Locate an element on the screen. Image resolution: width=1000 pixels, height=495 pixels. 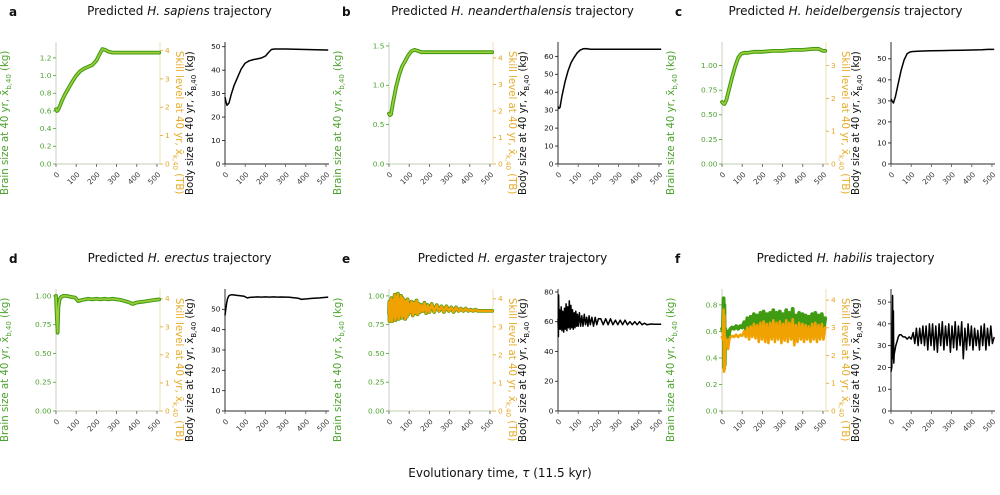
brain-axis-label: Brain size at 40 yr, x̄b,40 (kg) is located at coordinates (7, 123).